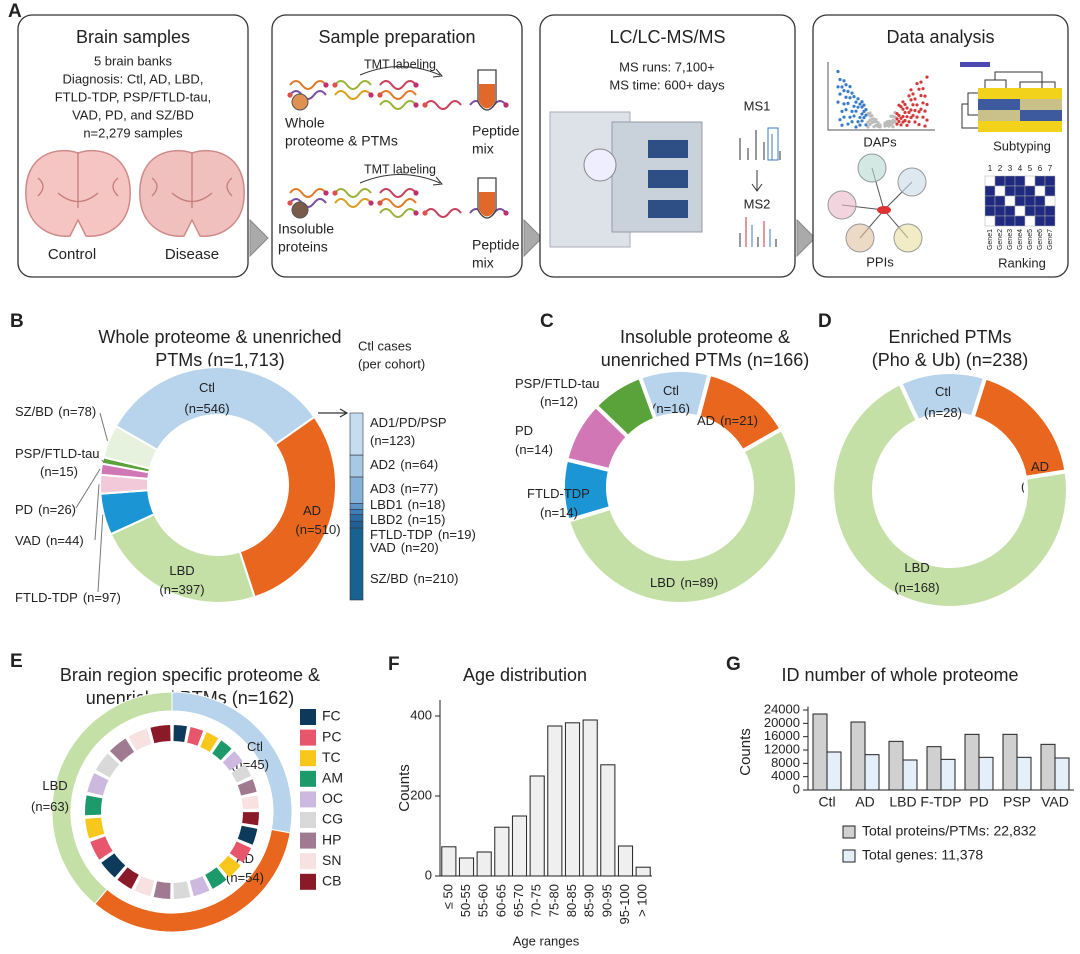 The image size is (1080, 954). I want to click on value-label: (n=123), so click(392, 440).